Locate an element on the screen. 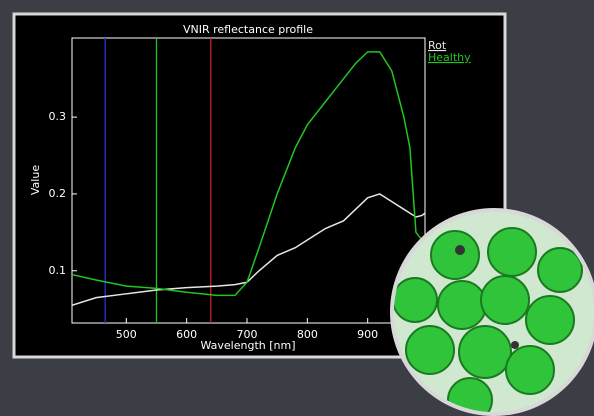 This screenshot has height=416, width=594. legend-entry: Healthy is located at coordinates (449, 57).